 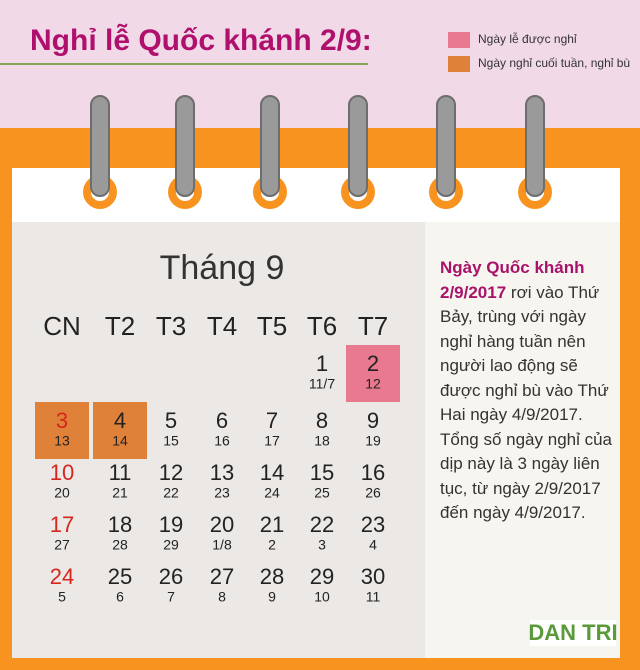 What do you see at coordinates (322, 472) in the screenshot?
I see `day: 15` at bounding box center [322, 472].